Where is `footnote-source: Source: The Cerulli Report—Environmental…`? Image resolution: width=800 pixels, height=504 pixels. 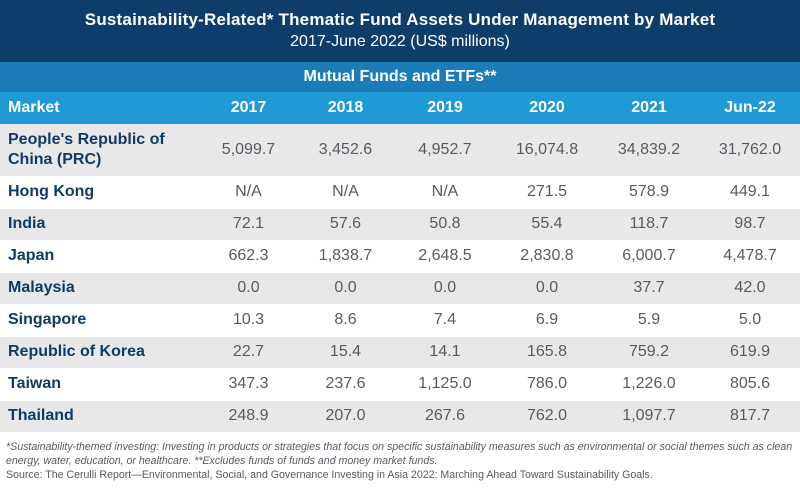 footnote-source: Source: The Cerulli Report—Environmental… is located at coordinates (329, 475).